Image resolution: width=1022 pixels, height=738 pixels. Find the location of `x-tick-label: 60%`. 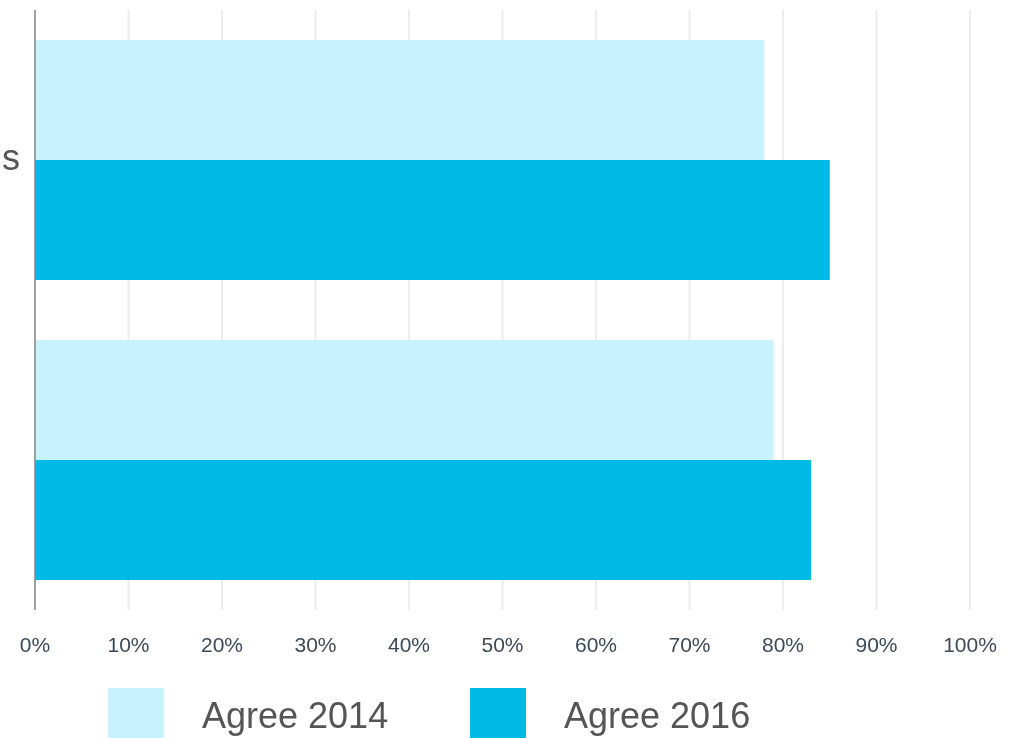

x-tick-label: 60% is located at coordinates (596, 644).